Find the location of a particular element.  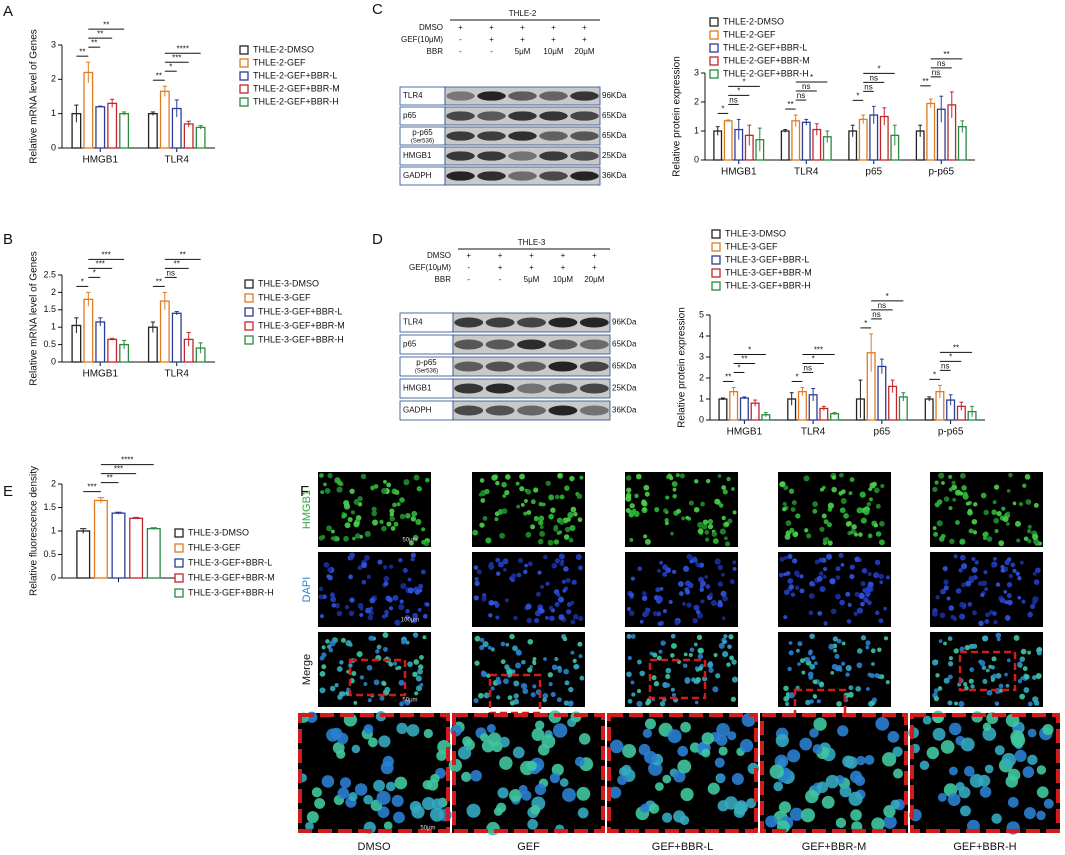

treatment-value: + is located at coordinates (531, 255).